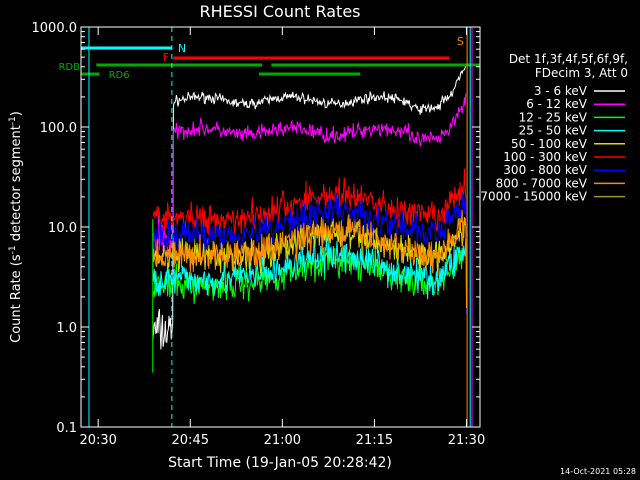 Image resolution: width=640 pixels, height=480 pixels. I want to click on legend-title-1: Det 1f,3f,4f,5f,6f,9f,, so click(568, 59).